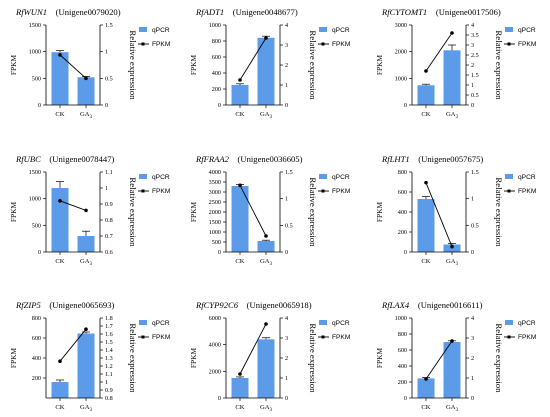 The width and height of the screenshot is (550, 417). I want to click on y-tick-label: 500, so click(36, 225).